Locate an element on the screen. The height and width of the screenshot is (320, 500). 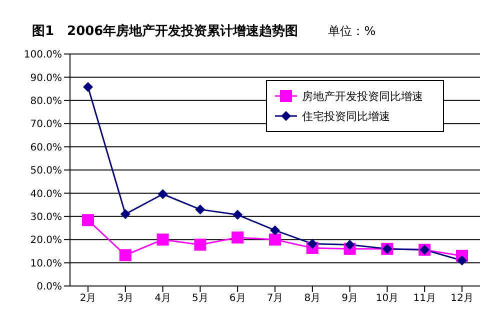
x-tick-label: 3月 is located at coordinates (125, 298).